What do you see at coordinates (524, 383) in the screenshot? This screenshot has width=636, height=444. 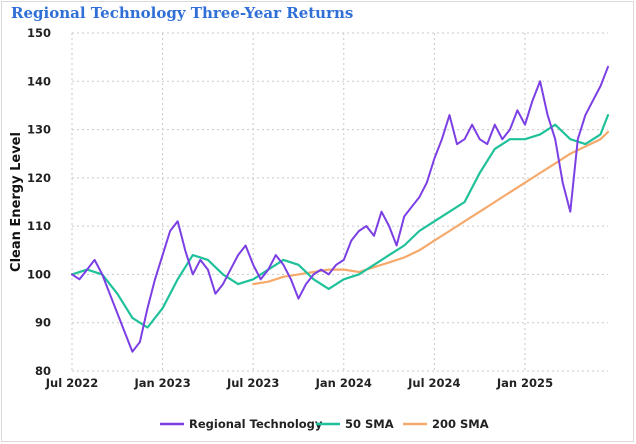 I see `x-tick-label: Jan 2025` at bounding box center [524, 383].